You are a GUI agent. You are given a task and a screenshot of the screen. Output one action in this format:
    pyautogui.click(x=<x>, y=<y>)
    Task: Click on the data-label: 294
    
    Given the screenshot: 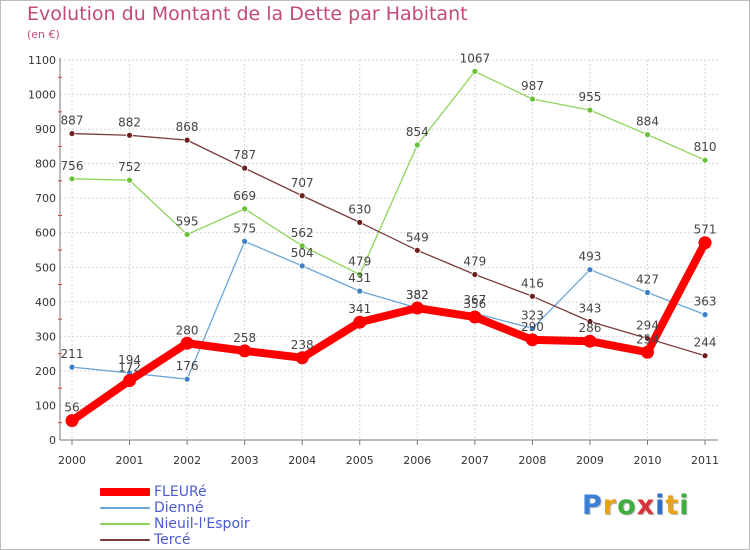 What is the action you would take?
    pyautogui.click(x=647, y=325)
    